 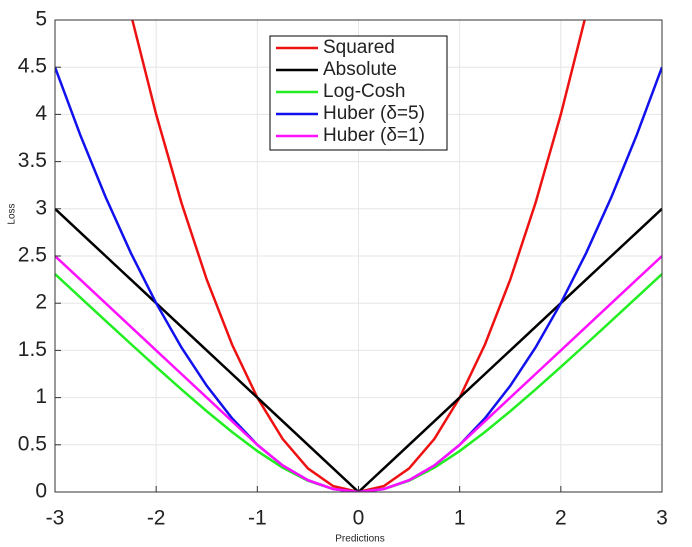 What do you see at coordinates (41, 113) in the screenshot?
I see `y-tick-label: 4` at bounding box center [41, 113].